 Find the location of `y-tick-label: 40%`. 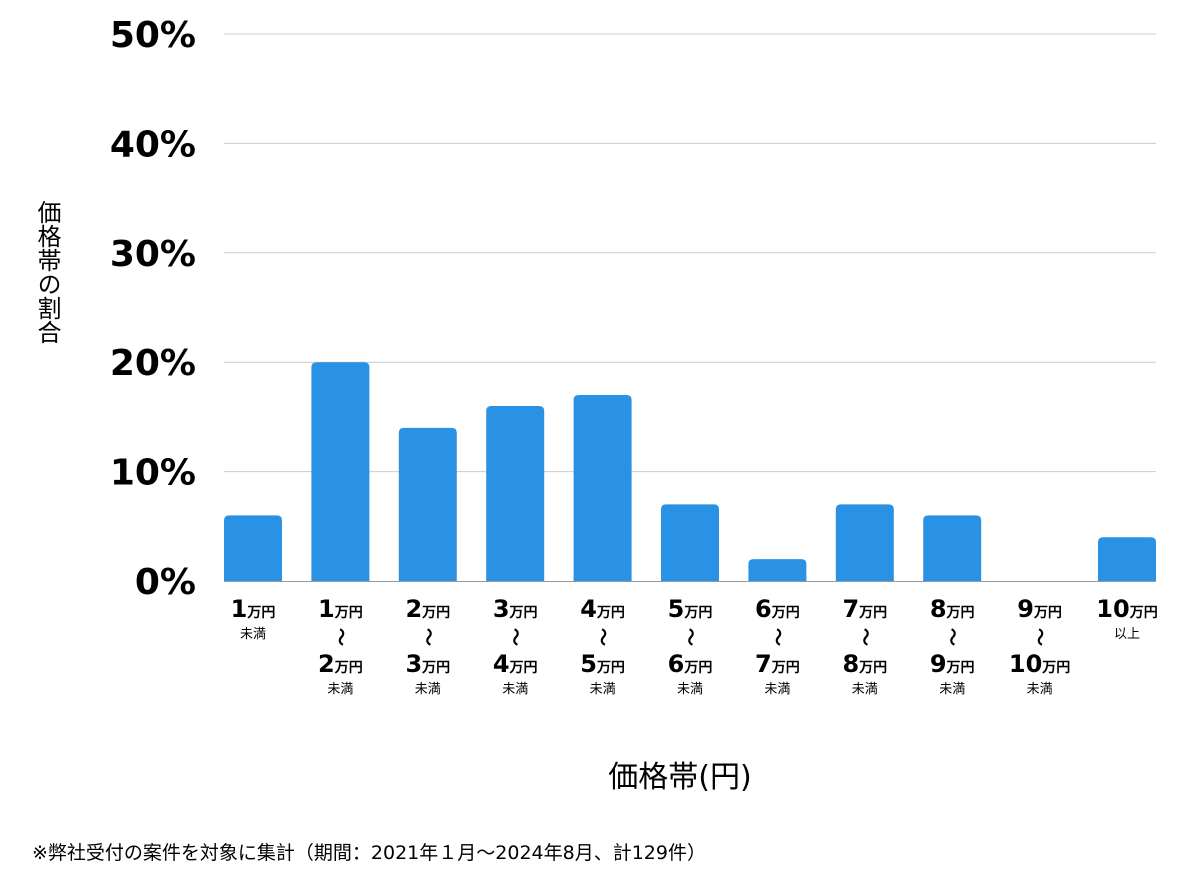

y-tick-label: 40% is located at coordinates (153, 144).